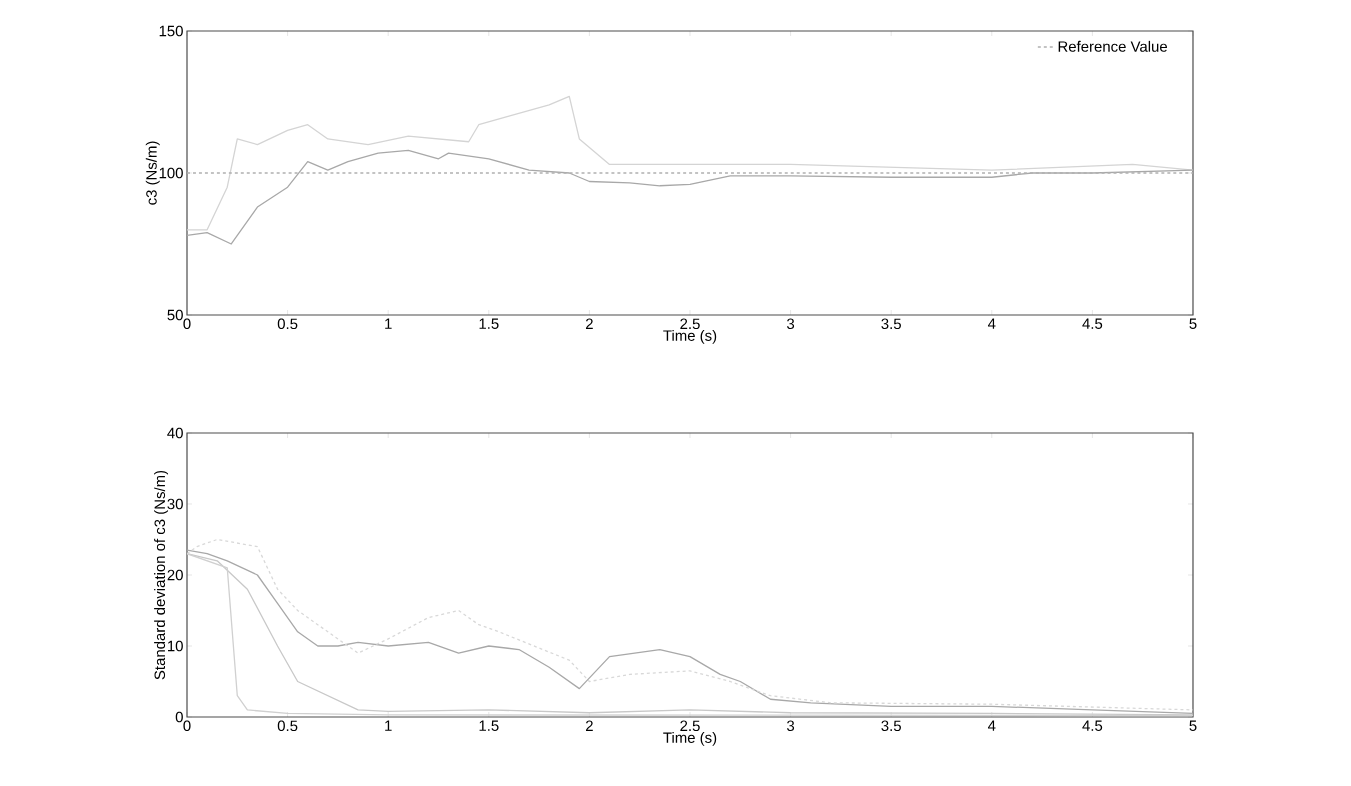 The width and height of the screenshot is (1351, 786). I want to click on y-tick-label: 0, so click(179, 717).